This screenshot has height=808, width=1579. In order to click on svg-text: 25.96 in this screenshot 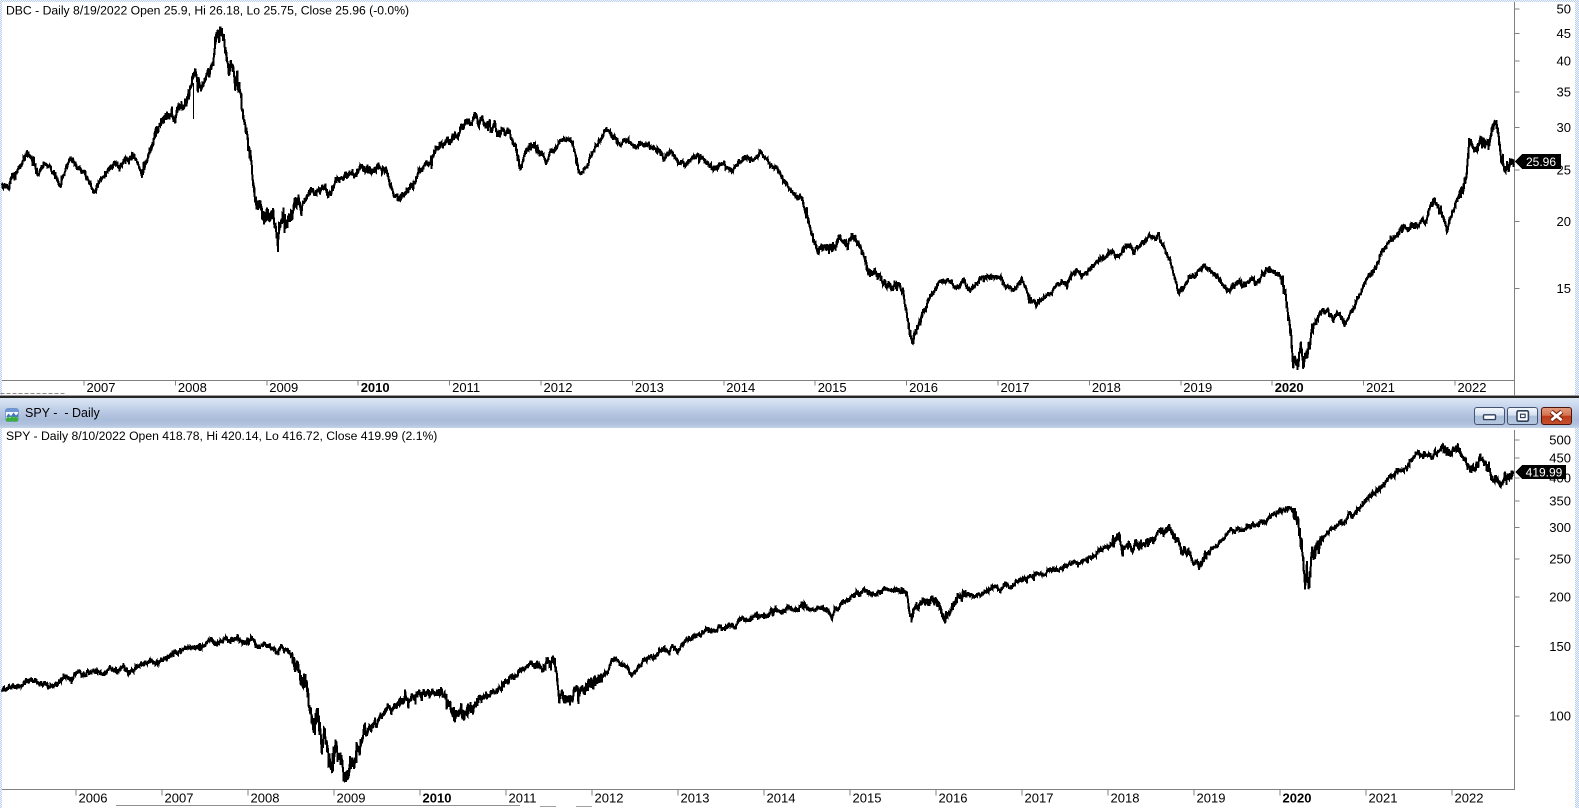, I will do `click(1541, 162)`.